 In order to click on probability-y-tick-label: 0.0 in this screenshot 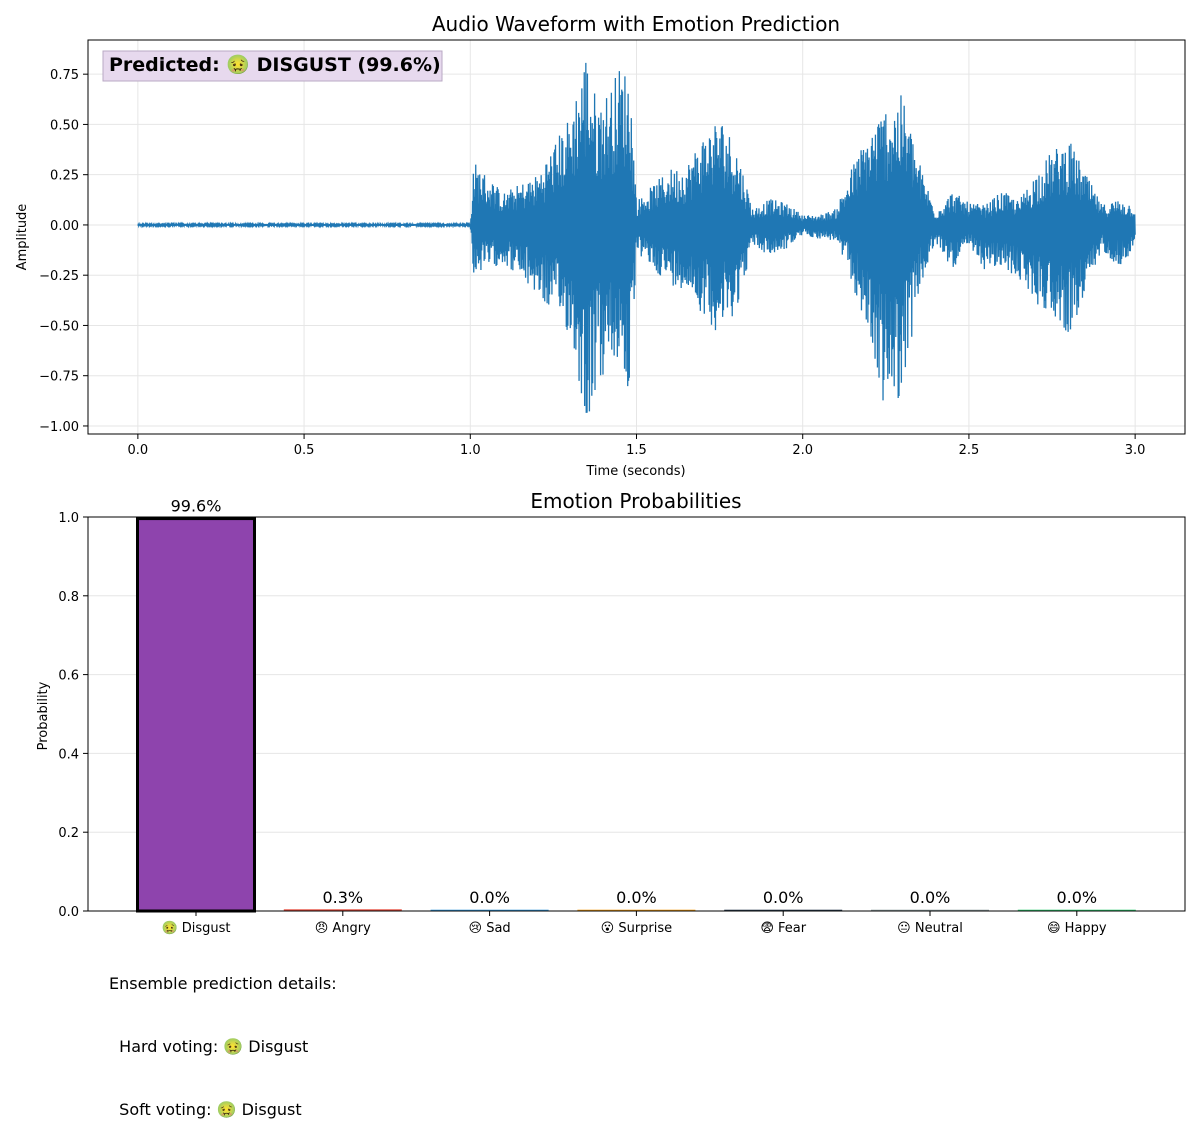, I will do `click(68, 912)`.